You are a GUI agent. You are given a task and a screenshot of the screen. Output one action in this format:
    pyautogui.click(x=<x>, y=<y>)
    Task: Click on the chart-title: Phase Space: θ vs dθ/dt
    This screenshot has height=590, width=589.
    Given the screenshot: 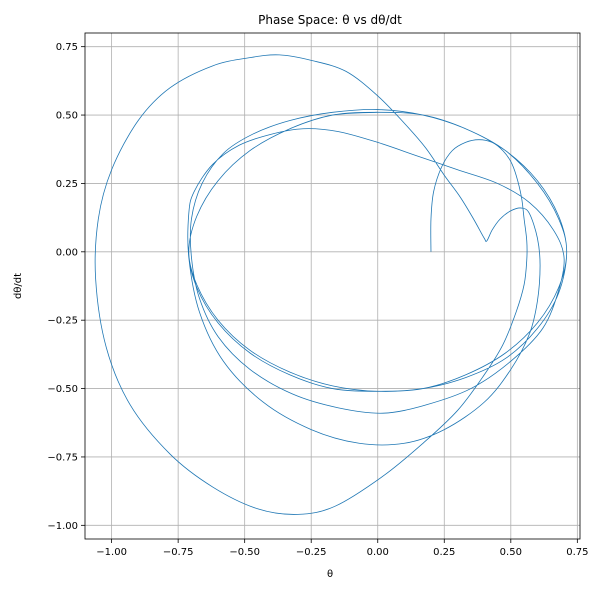 What is the action you would take?
    pyautogui.click(x=330, y=20)
    